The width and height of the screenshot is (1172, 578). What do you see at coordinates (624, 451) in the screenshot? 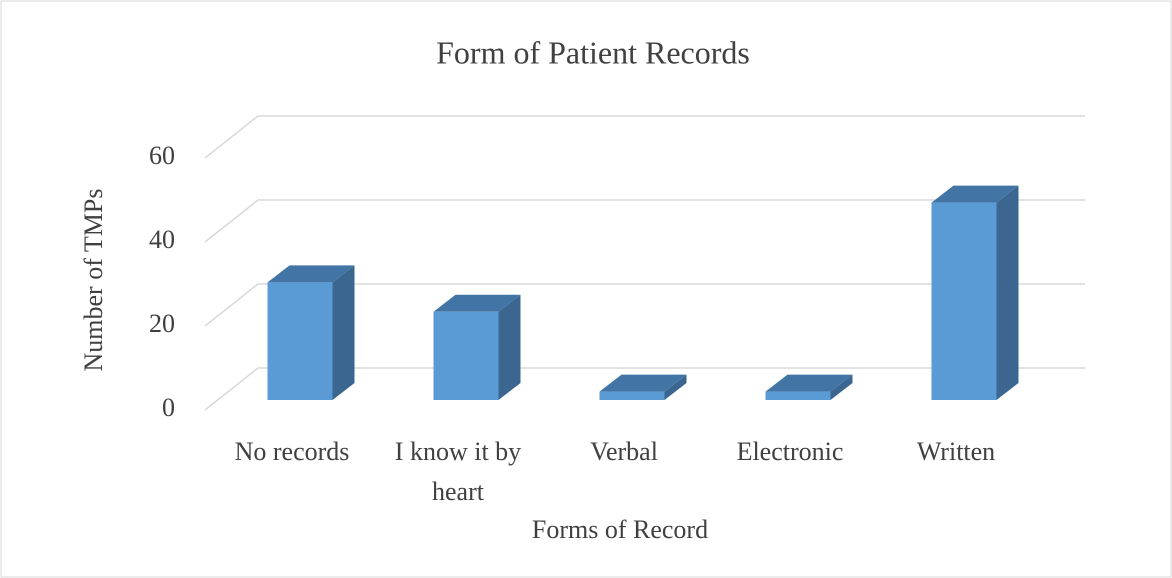
I see `x-tick-label: Verbal` at bounding box center [624, 451].